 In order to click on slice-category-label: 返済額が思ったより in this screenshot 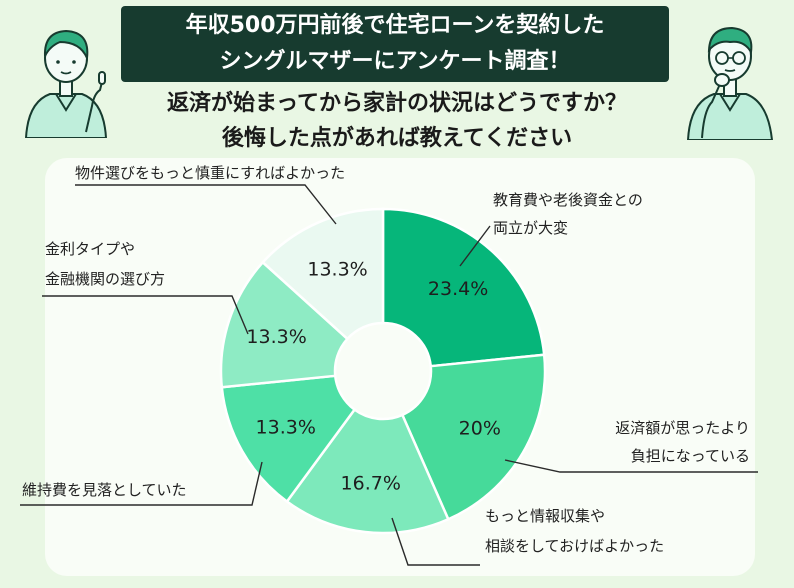, I will do `click(682, 428)`.